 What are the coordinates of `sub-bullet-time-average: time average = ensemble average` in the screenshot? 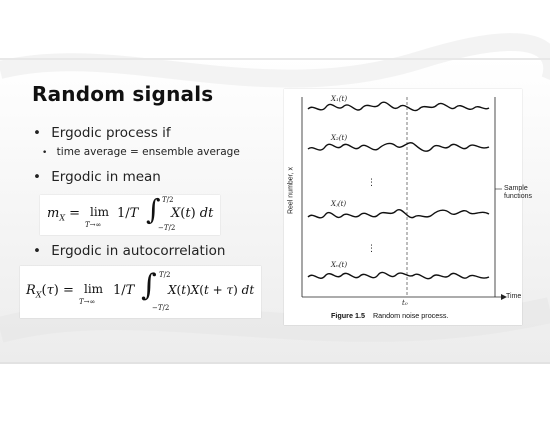 It's located at (141, 152).